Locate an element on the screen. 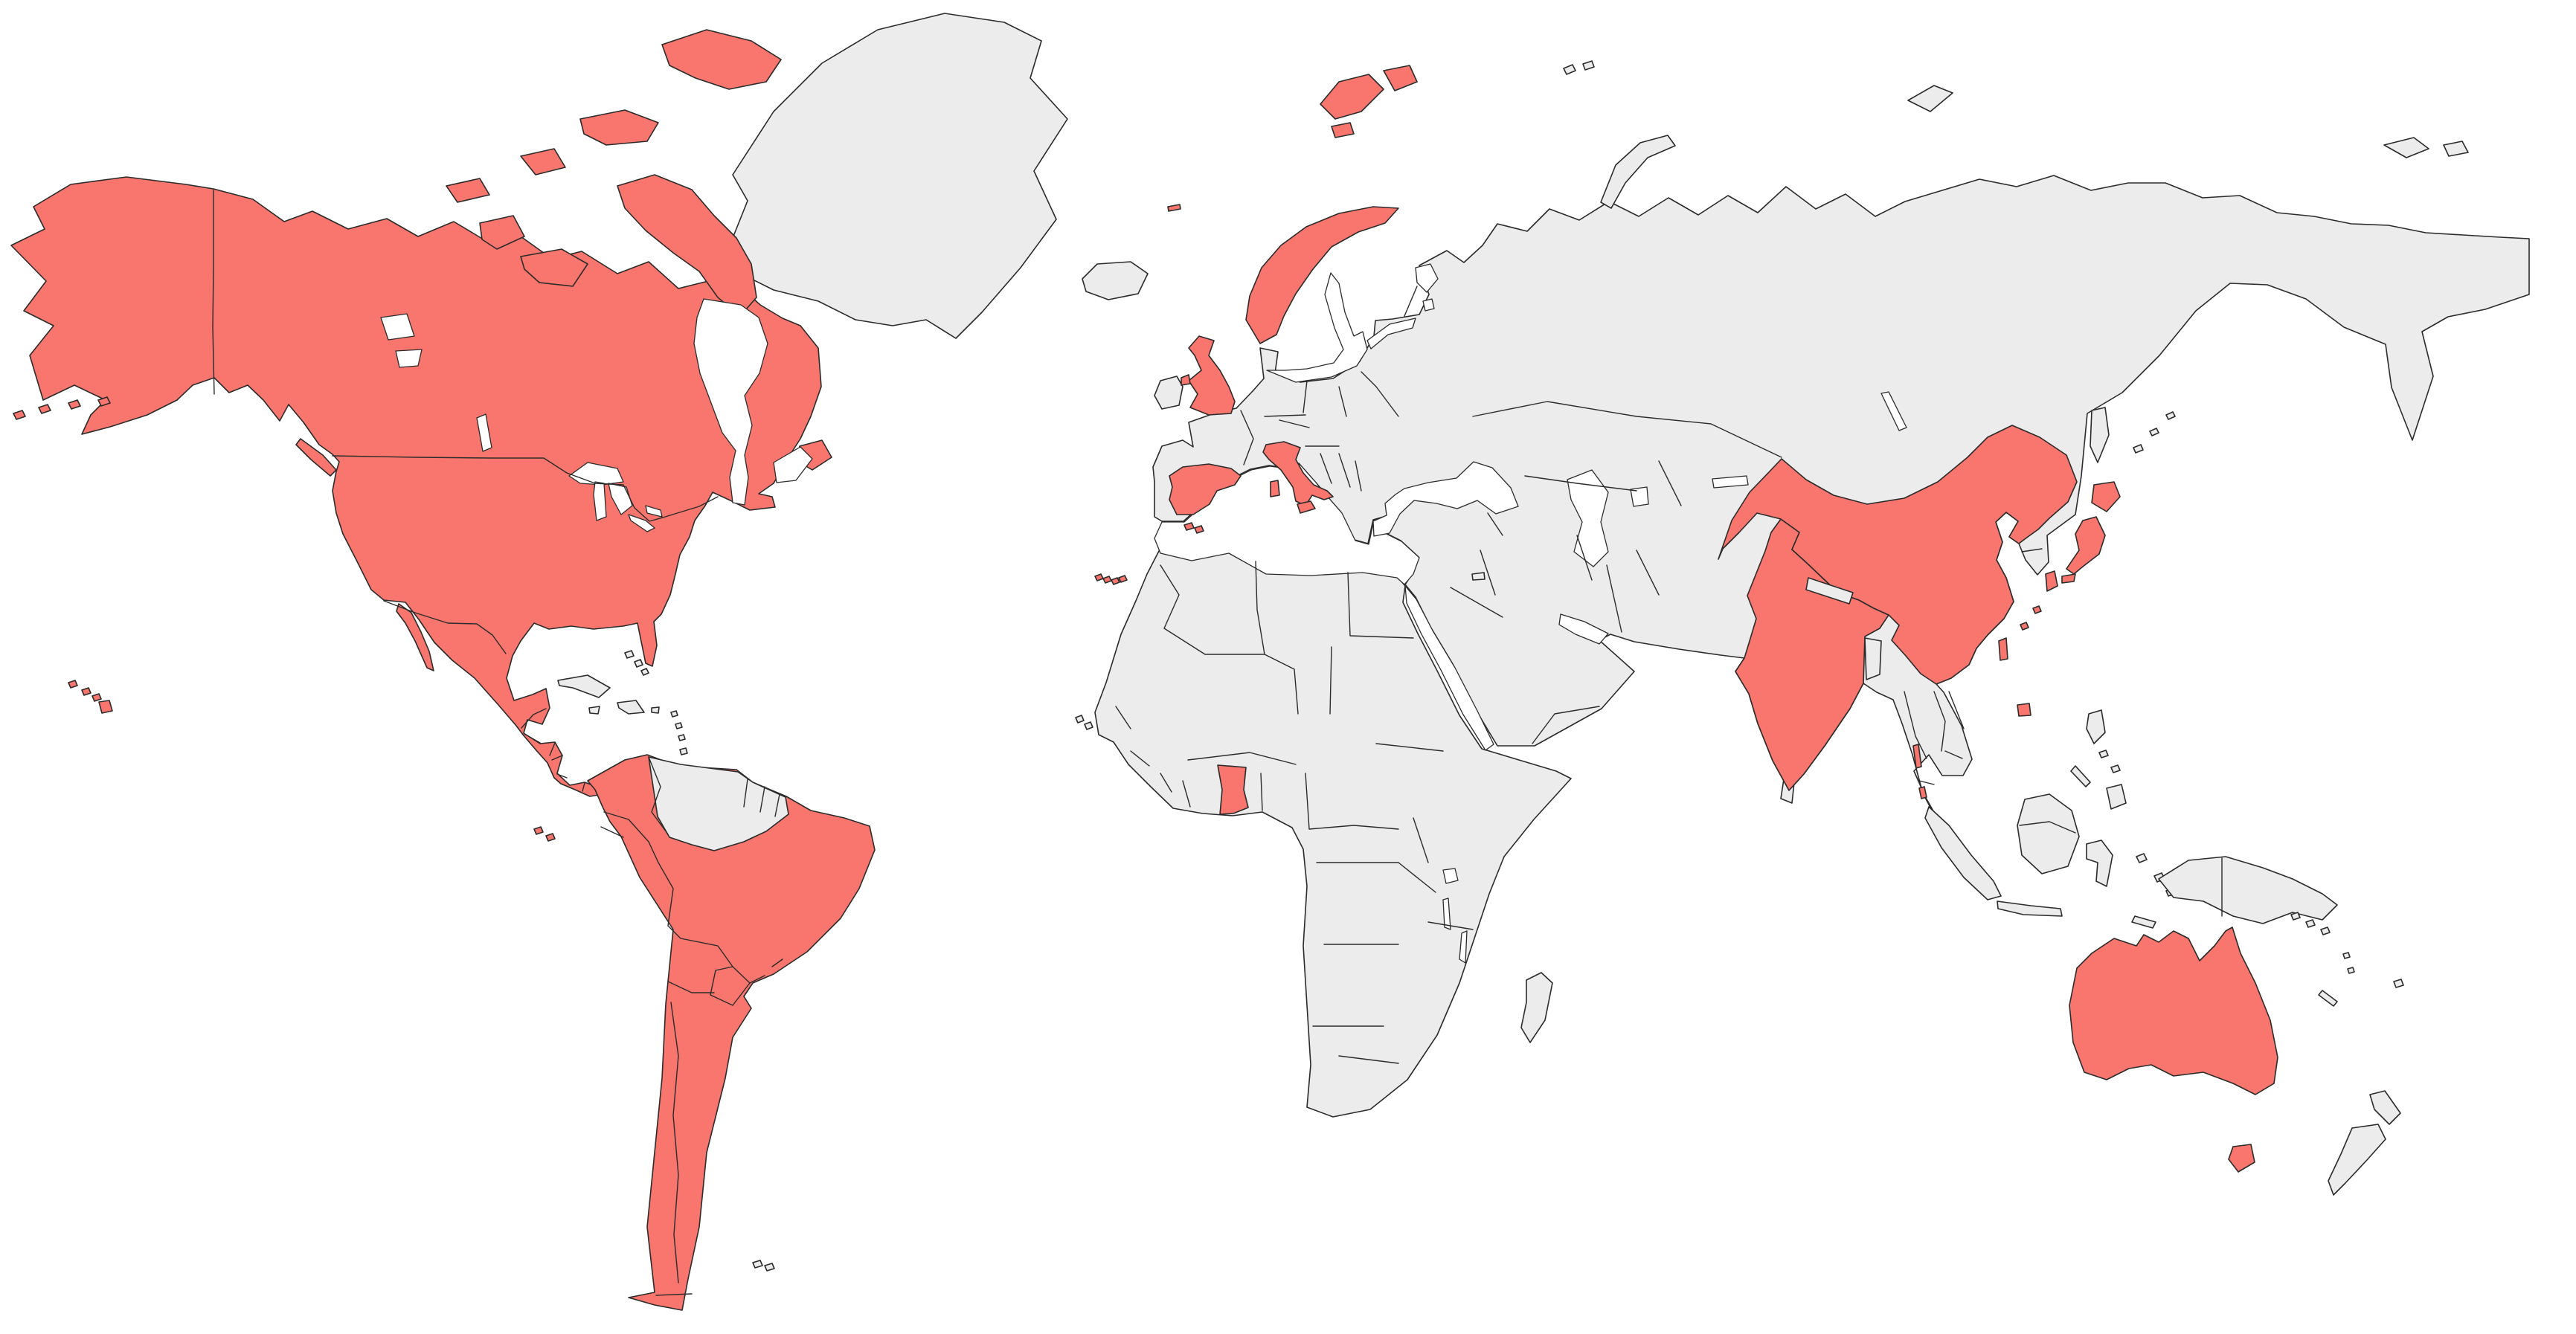 The width and height of the screenshot is (2576, 1334). lake-great-slave is located at coordinates (409, 359).